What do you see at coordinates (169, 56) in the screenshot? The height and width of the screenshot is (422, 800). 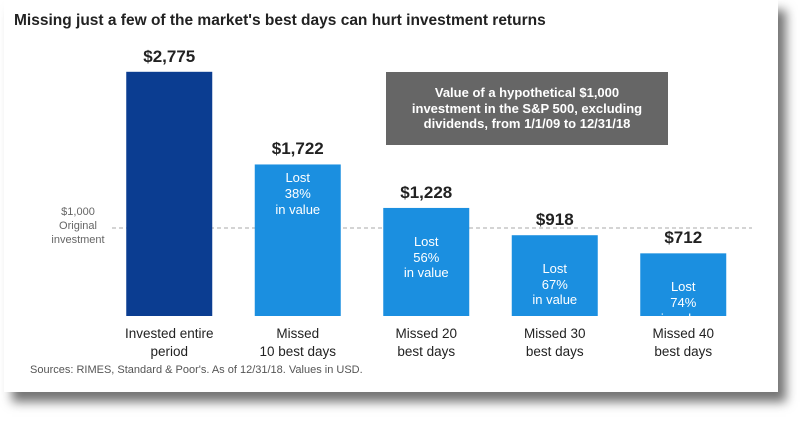 I see `value-label: $2,775` at bounding box center [169, 56].